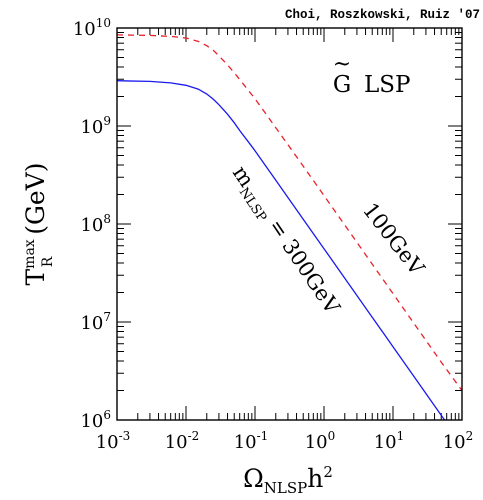 The height and width of the screenshot is (500, 483). What do you see at coordinates (470, 436) in the screenshot?
I see `x-tick-exp: 2` at bounding box center [470, 436].